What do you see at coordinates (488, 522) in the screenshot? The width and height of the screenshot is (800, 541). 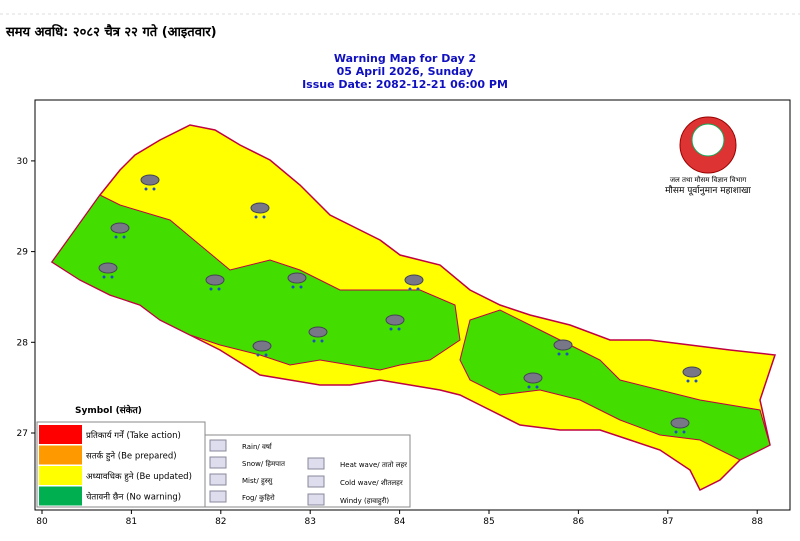 I see `x-tick-label: 85` at bounding box center [488, 522].